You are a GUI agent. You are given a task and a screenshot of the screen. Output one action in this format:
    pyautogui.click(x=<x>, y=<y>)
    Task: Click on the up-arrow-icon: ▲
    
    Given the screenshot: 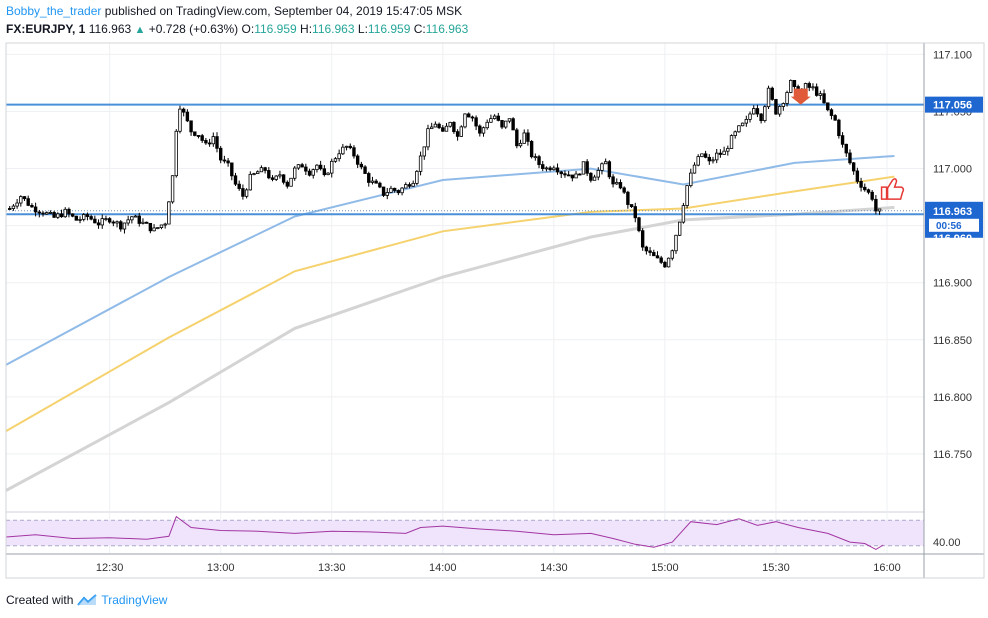 What is the action you would take?
    pyautogui.click(x=140, y=30)
    